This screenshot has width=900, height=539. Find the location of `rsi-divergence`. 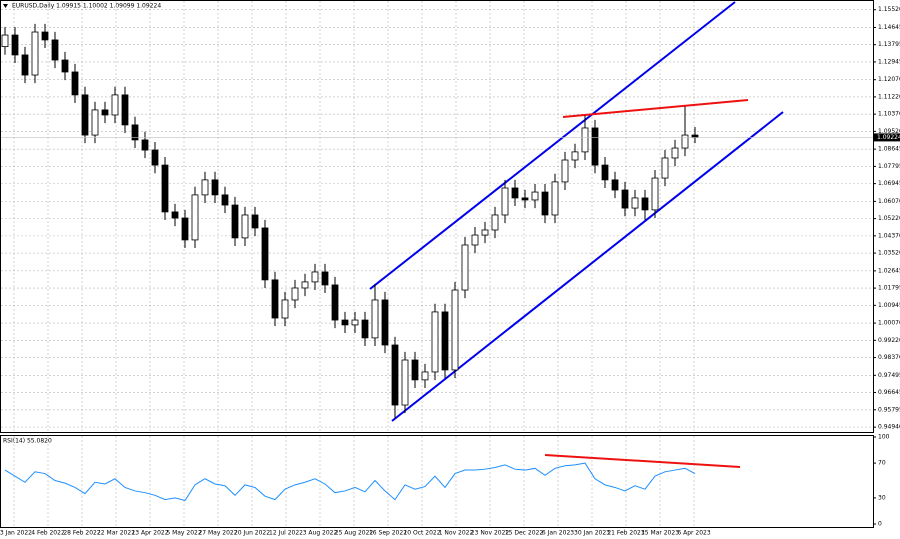

rsi-divergence is located at coordinates (642, 461).